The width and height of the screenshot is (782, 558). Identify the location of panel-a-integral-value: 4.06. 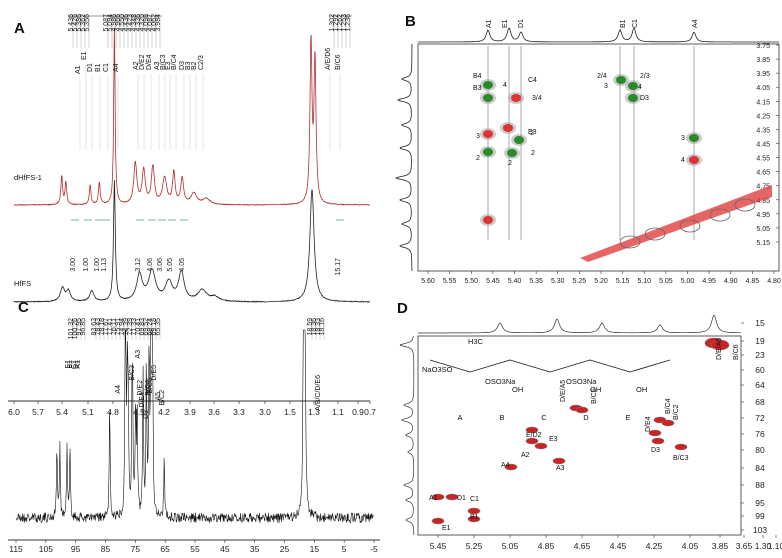
(150, 265).